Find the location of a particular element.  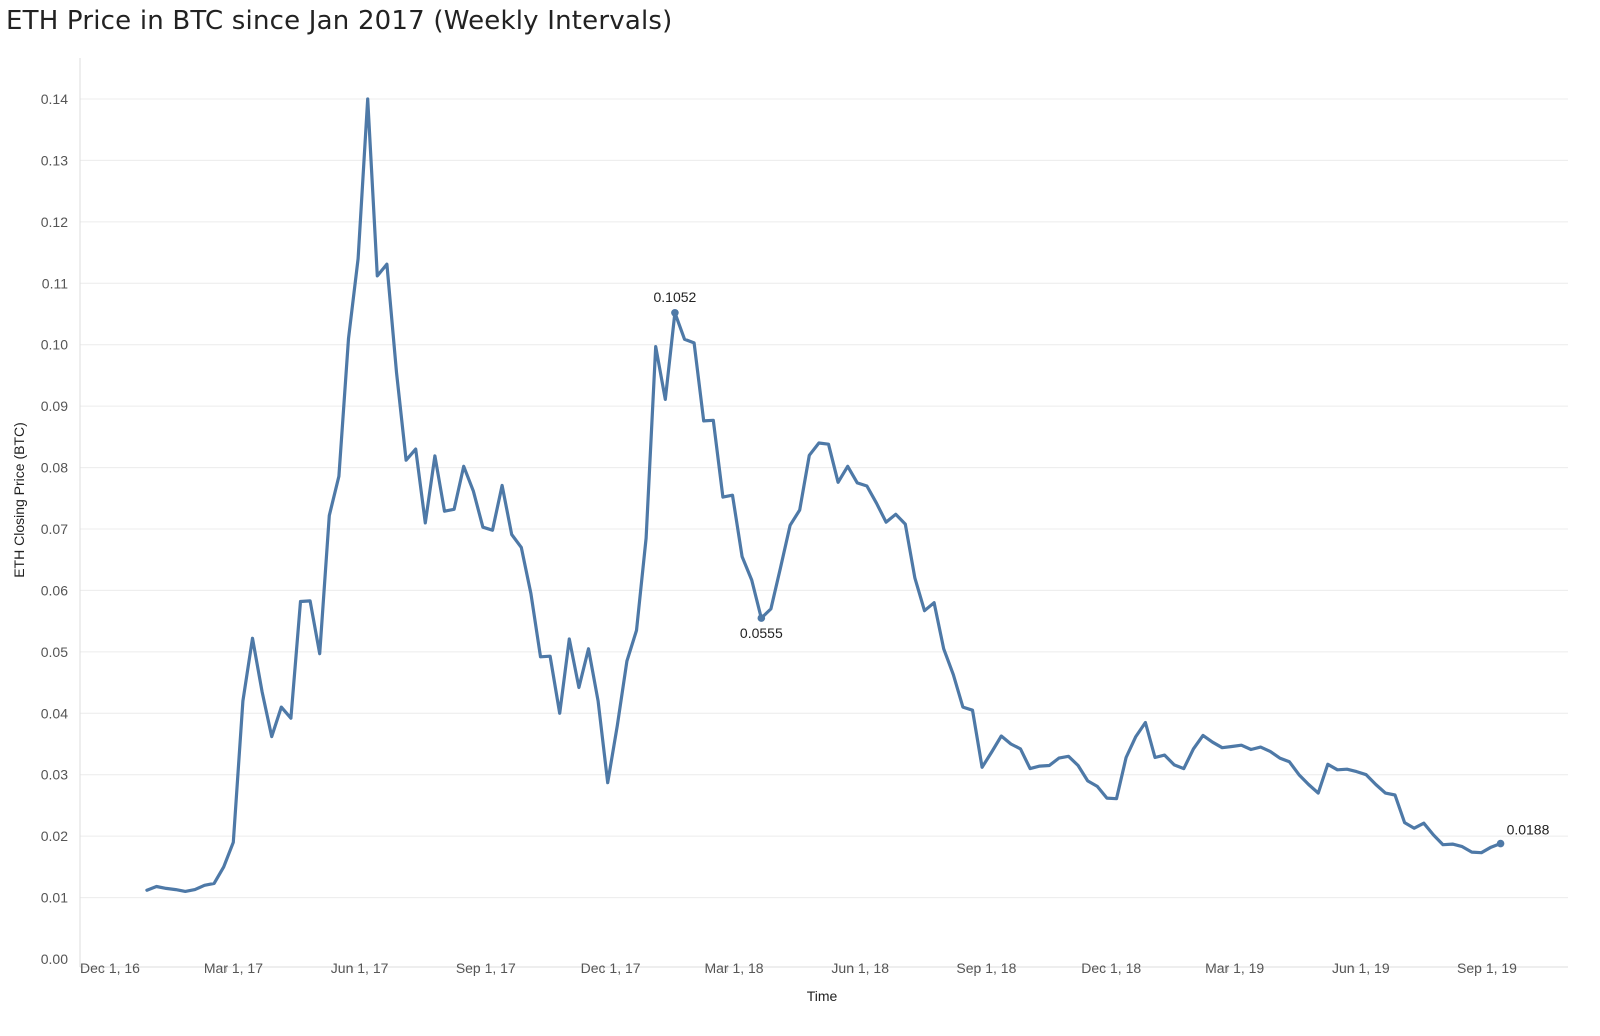

data-label: 0.1052 is located at coordinates (675, 297).